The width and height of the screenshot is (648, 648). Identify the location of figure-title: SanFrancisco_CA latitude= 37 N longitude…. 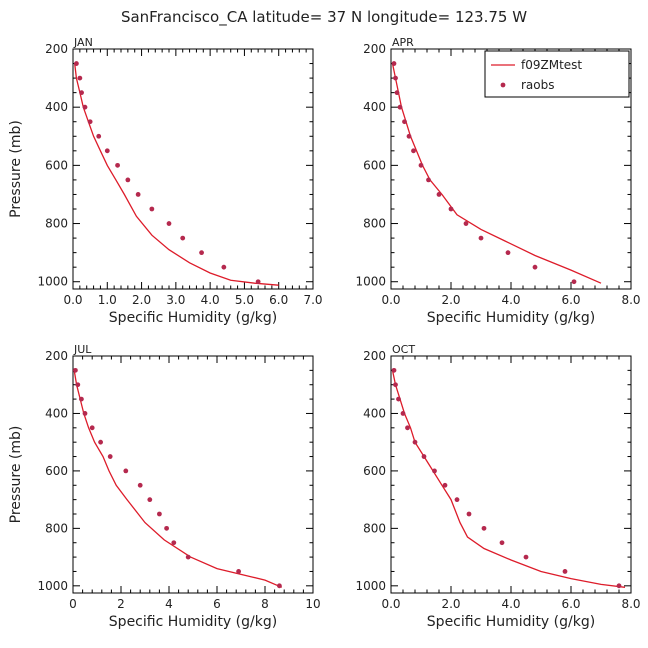
(324, 17).